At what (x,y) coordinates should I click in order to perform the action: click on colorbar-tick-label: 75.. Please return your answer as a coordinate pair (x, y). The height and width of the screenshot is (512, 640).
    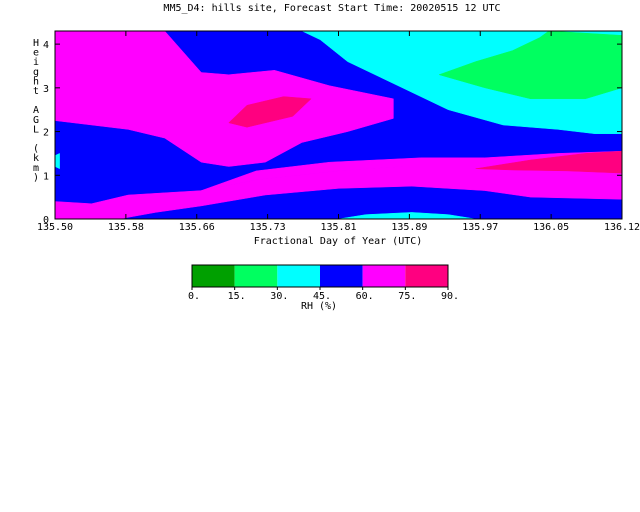
    Looking at the image, I should click on (407, 296).